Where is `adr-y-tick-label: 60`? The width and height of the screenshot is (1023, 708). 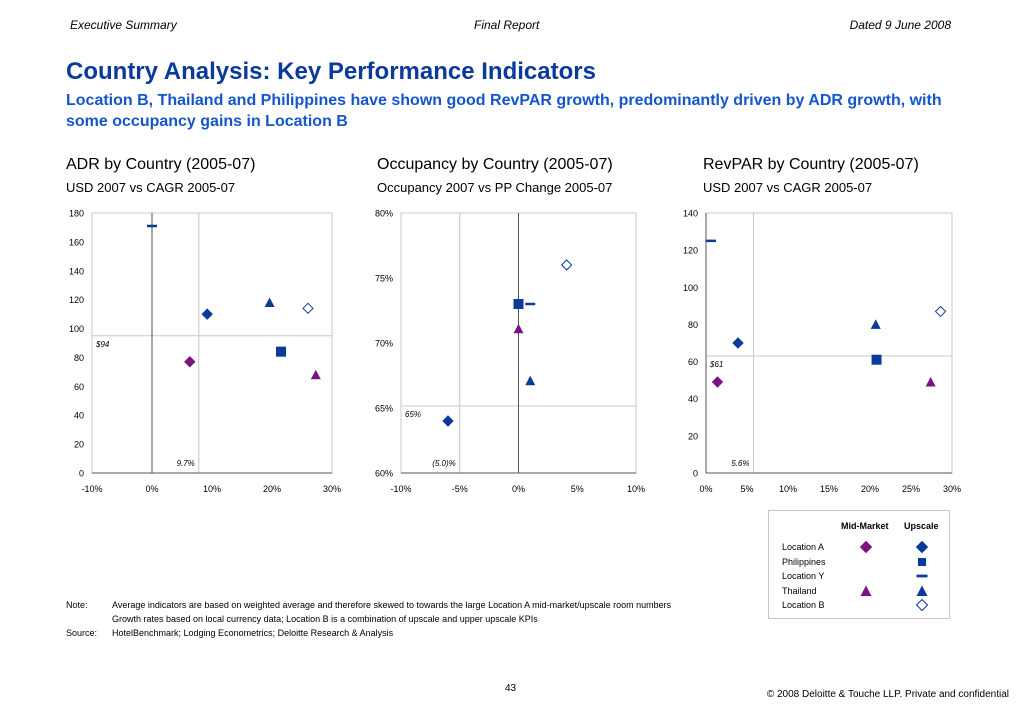 adr-y-tick-label: 60 is located at coordinates (79, 387).